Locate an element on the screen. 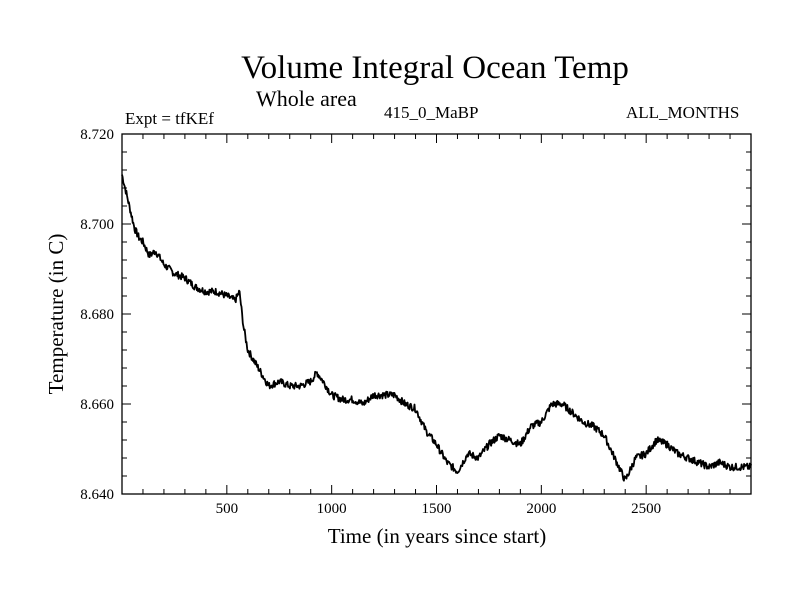 The height and width of the screenshot is (600, 800). y-tick-label: 8.660 is located at coordinates (97, 405).